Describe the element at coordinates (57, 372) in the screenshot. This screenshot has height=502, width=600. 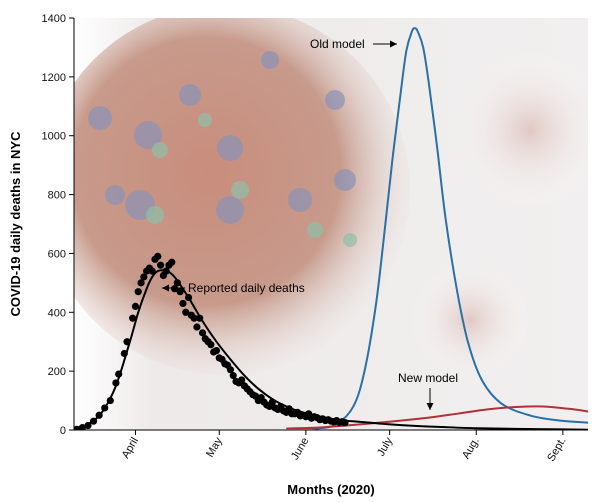
I see `y-tick-label: 200` at that location.